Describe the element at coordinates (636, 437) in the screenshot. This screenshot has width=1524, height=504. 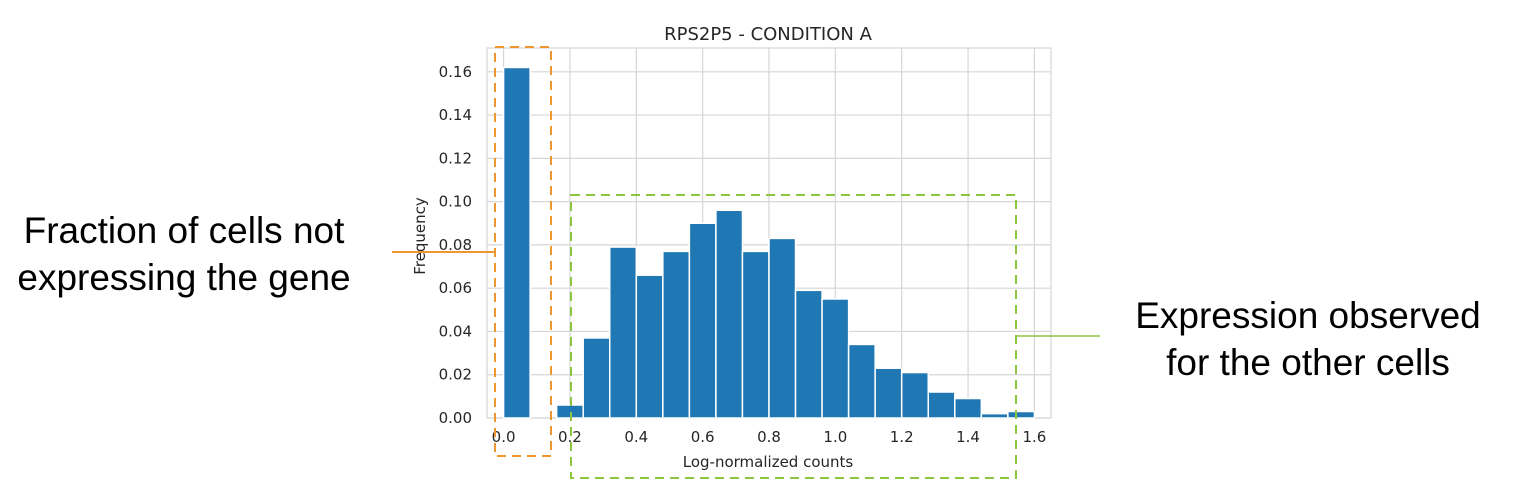
I see `x-tick-label: 0.4` at that location.